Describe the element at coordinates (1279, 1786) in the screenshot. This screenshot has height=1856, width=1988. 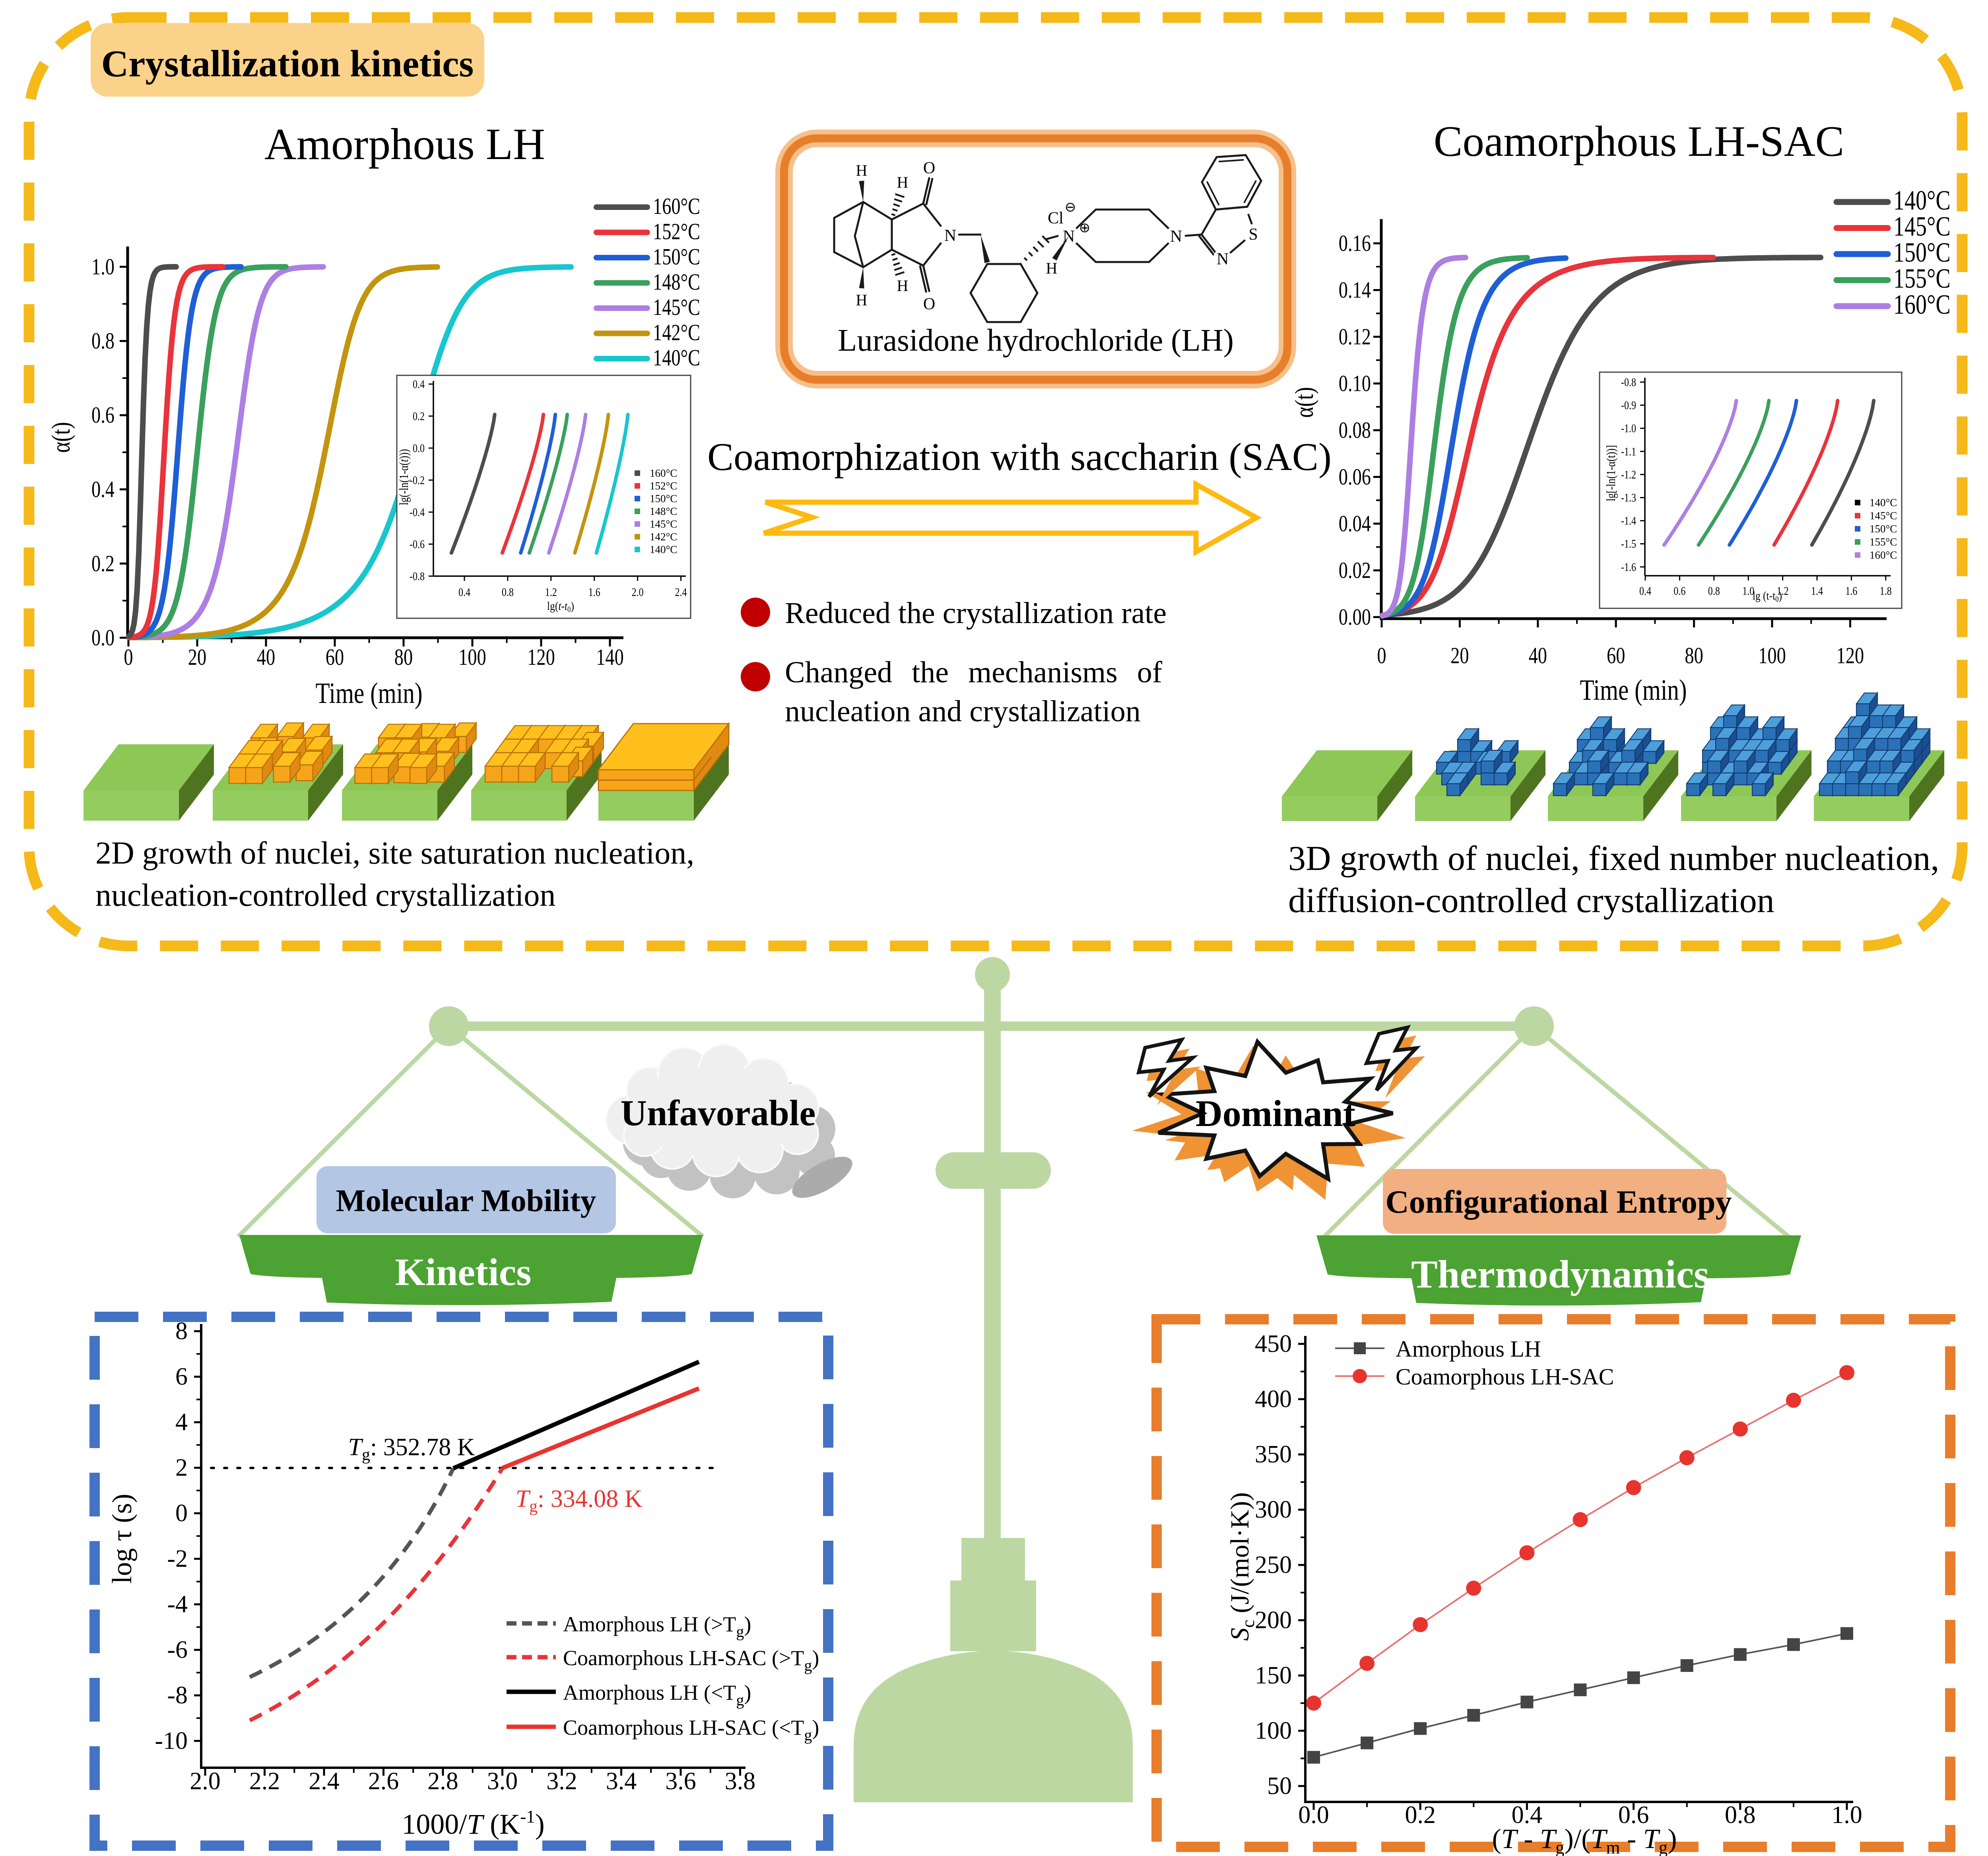
I see `svg-text: 50` at that location.